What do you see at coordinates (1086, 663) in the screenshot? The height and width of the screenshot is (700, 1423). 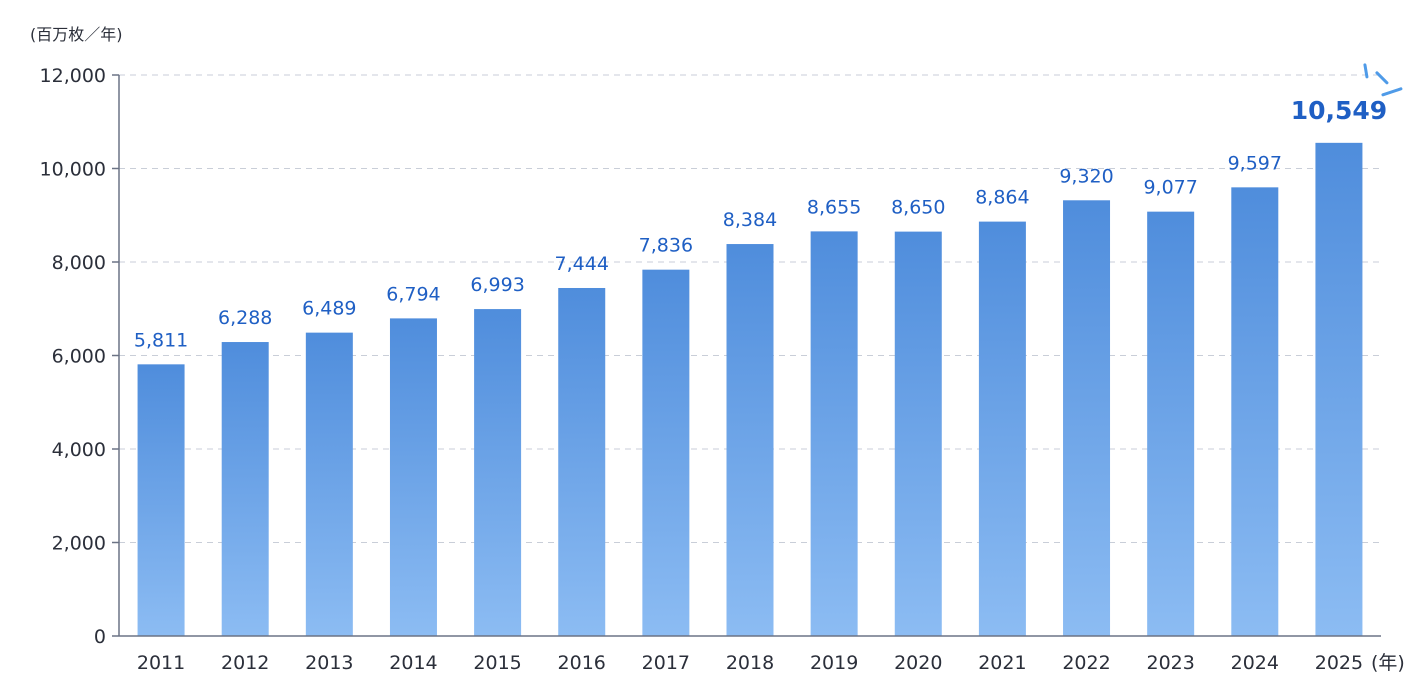 I see `x-tick-label-2022: 2022` at bounding box center [1086, 663].